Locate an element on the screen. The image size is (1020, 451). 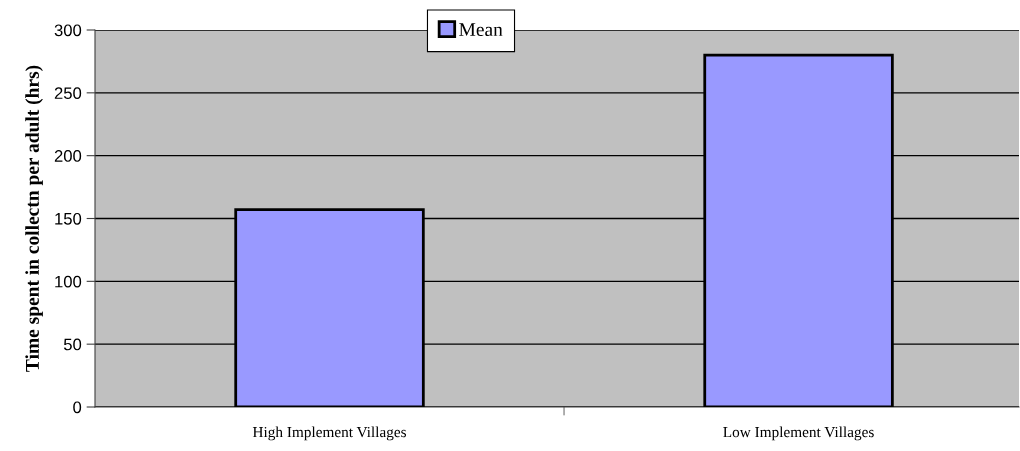
y-tick-label: 50 is located at coordinates (72, 344).